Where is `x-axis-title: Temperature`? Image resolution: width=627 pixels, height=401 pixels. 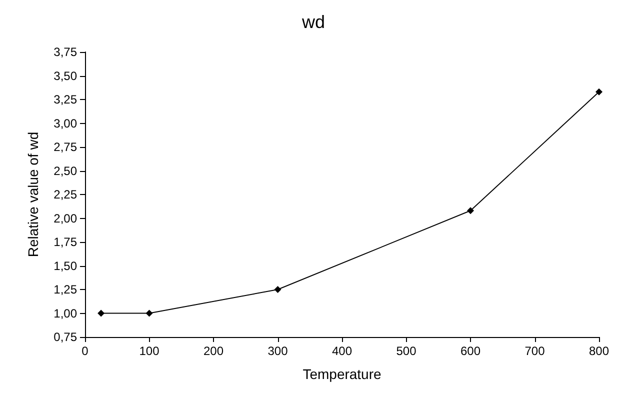
x-axis-title: Temperature is located at coordinates (342, 374).